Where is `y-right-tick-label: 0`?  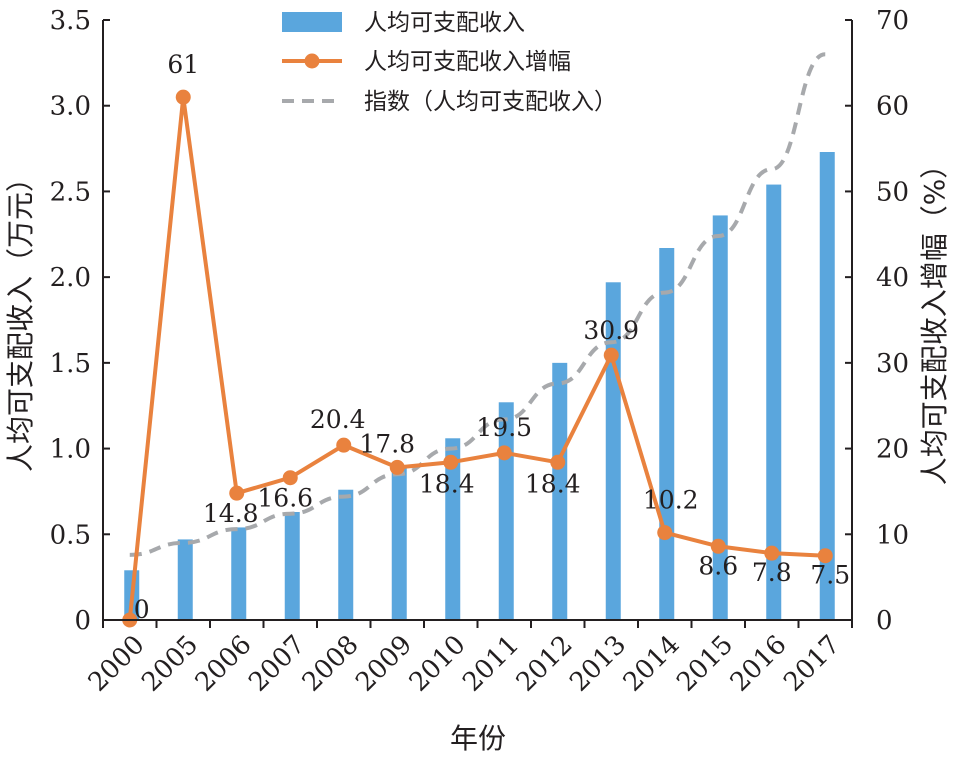
y-right-tick-label: 0 is located at coordinates (884, 621).